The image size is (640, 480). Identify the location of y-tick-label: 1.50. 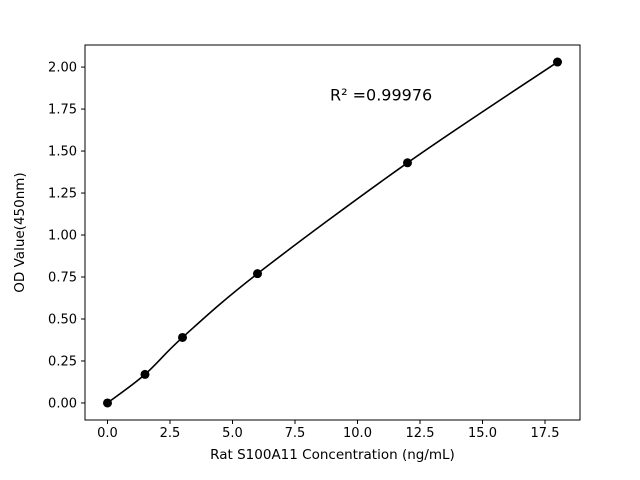
(62, 152).